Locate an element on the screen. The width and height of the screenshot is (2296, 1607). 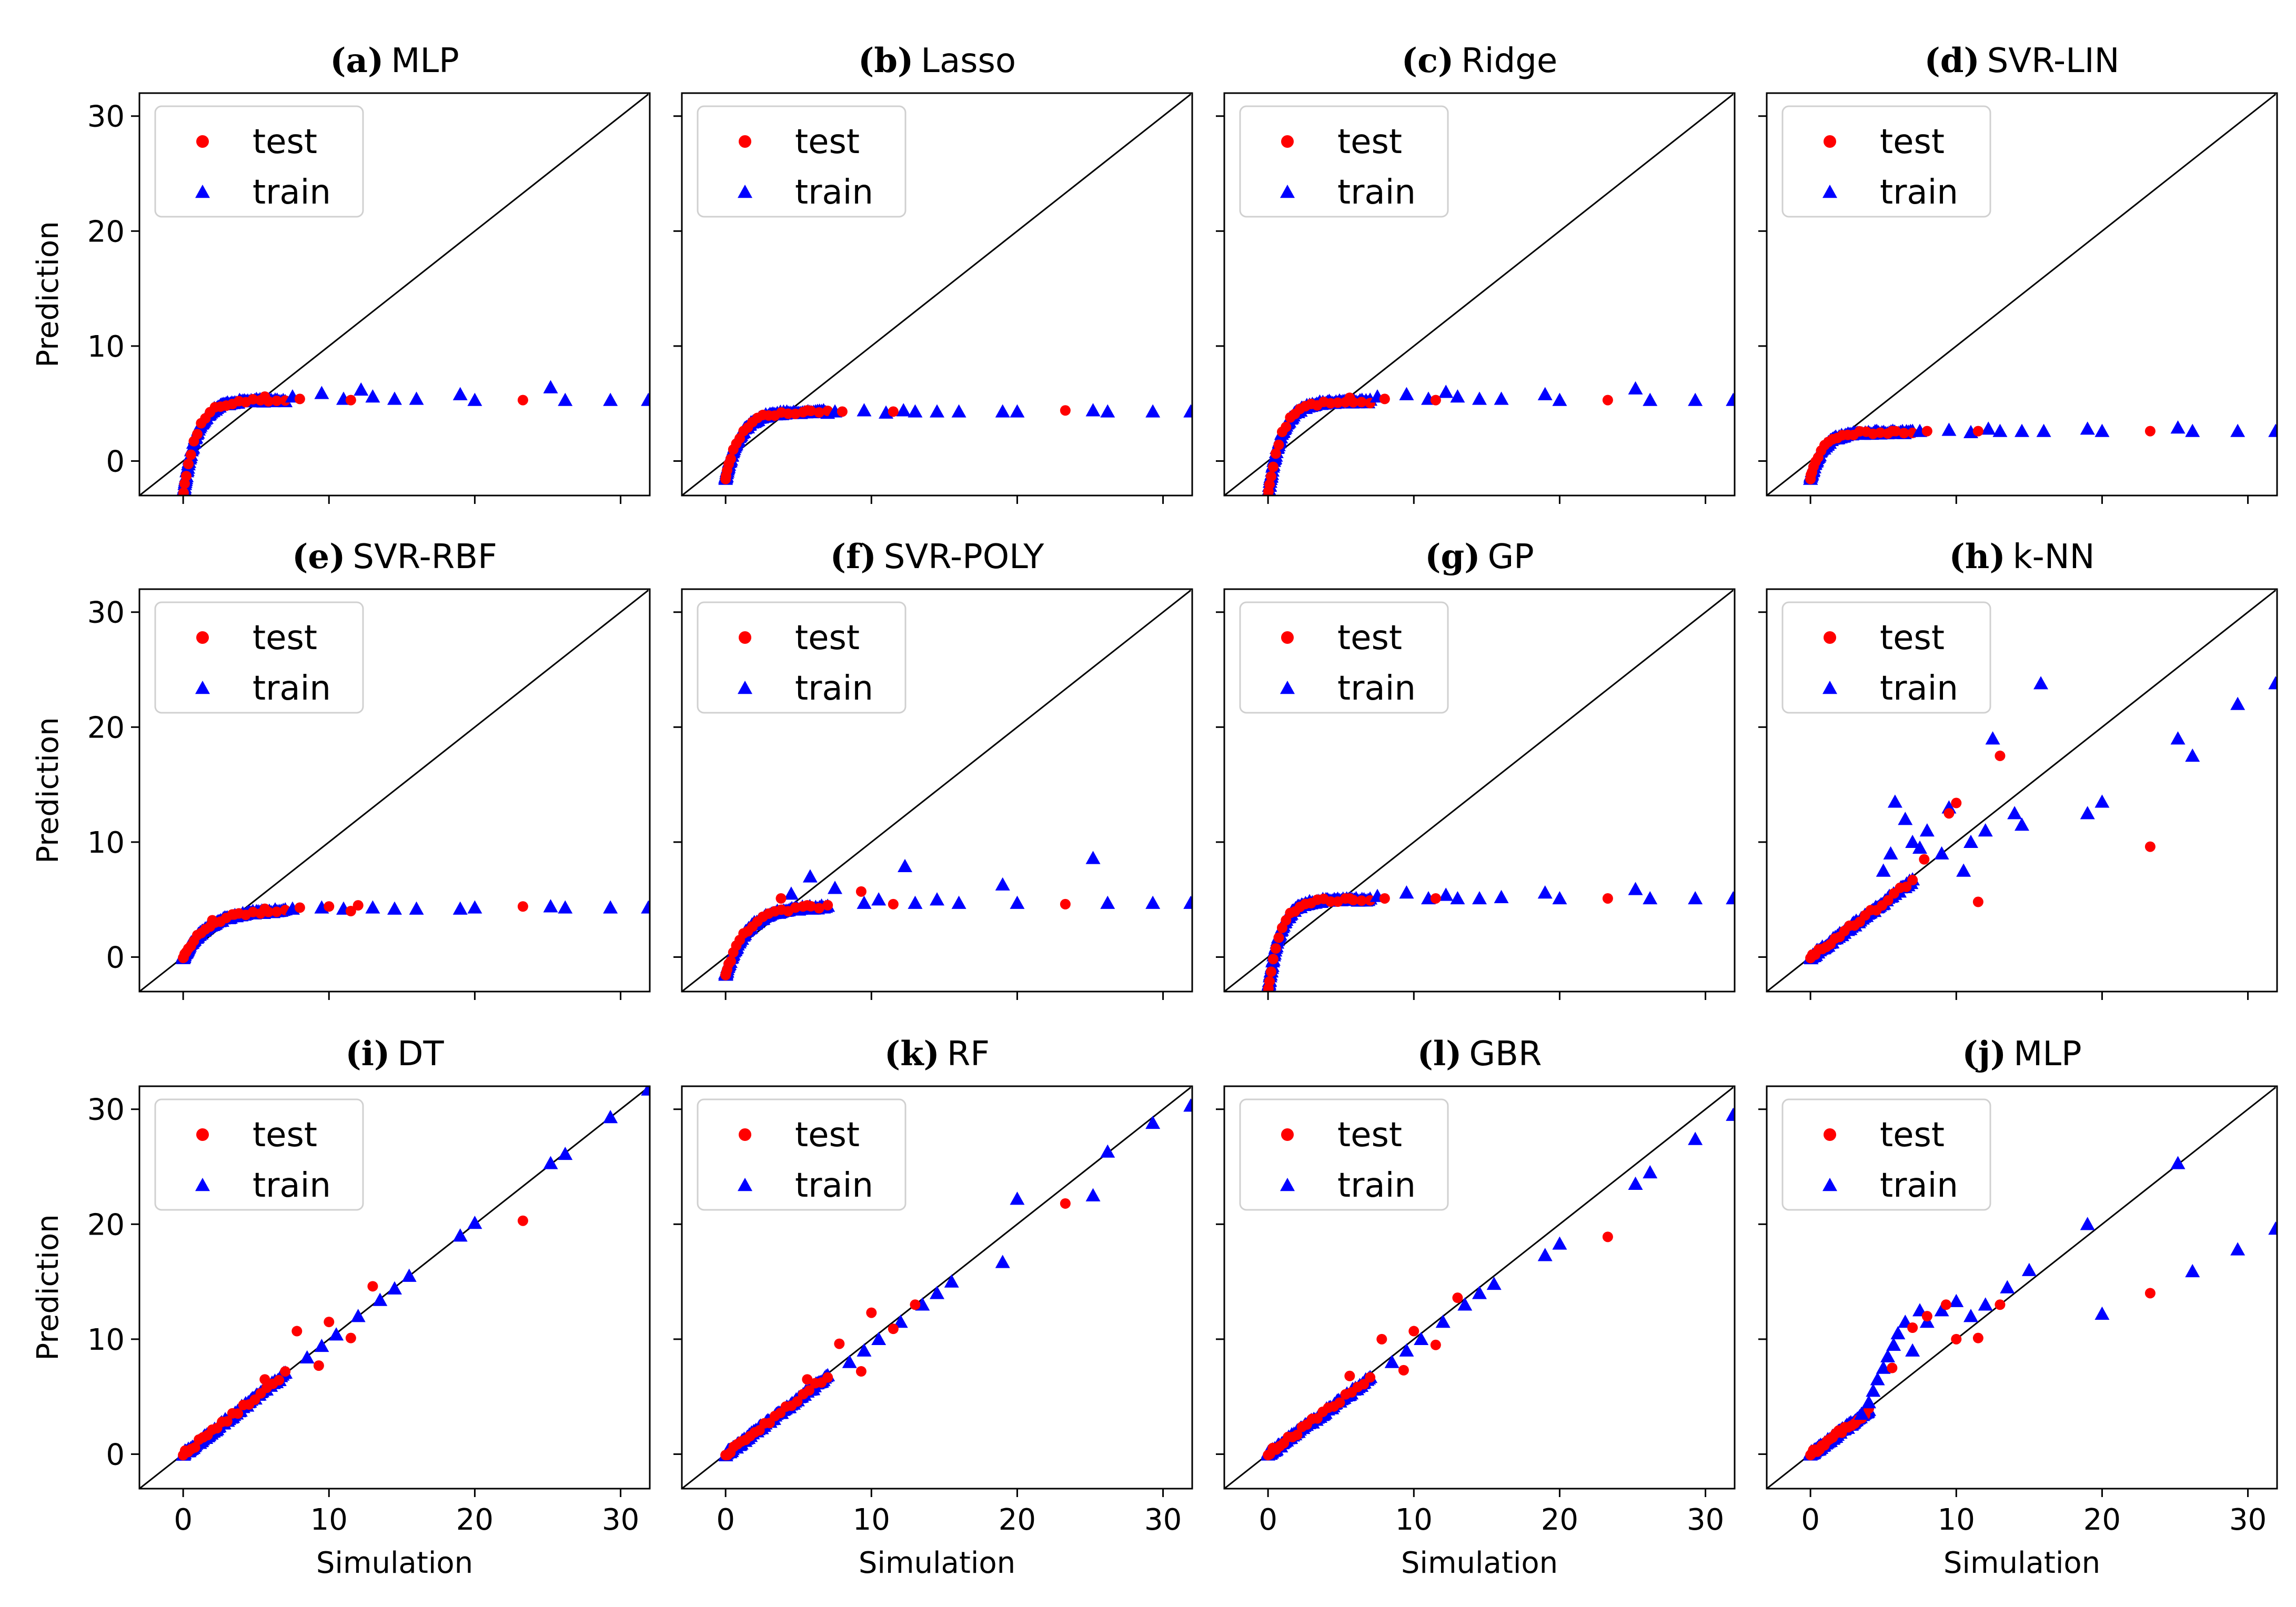
subplot-6: (f) SVR-POLY test train is located at coordinates (933, 768).